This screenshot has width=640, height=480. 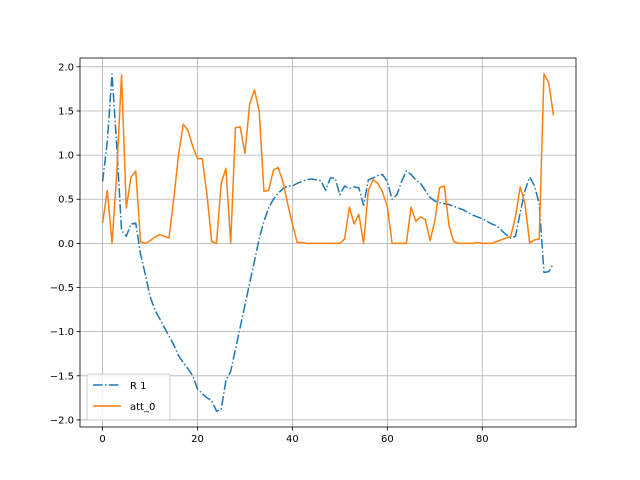 What do you see at coordinates (66, 67) in the screenshot?
I see `y-tick-label: 2.0` at bounding box center [66, 67].